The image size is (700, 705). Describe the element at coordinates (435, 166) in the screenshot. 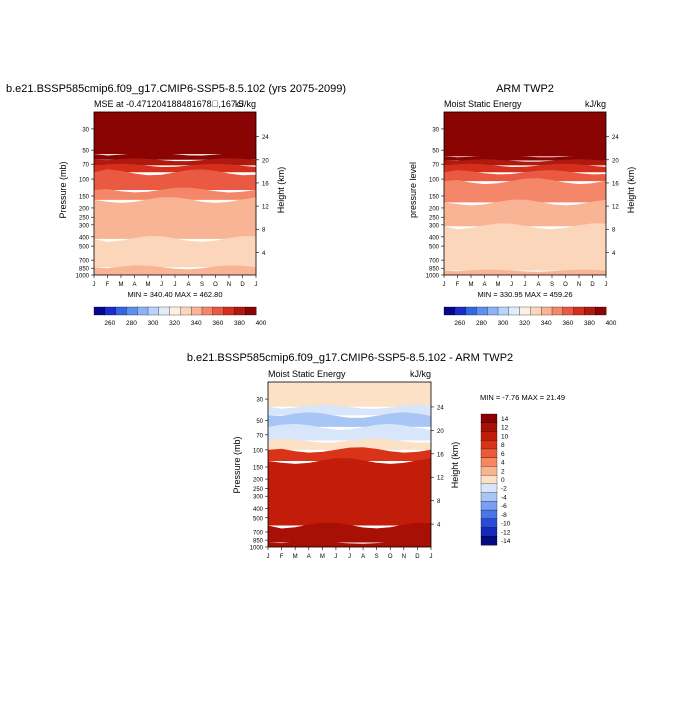

I see `y-tick-label: 70` at that location.